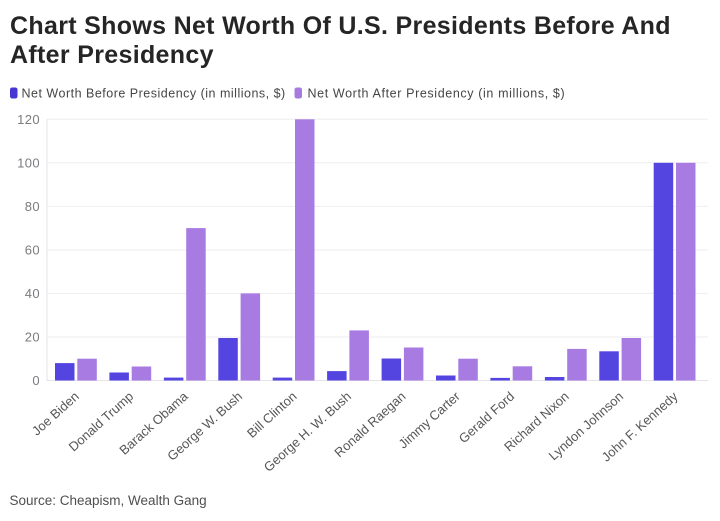  Describe the element at coordinates (112, 55) in the screenshot. I see `svg-text: After Presidency` at that location.